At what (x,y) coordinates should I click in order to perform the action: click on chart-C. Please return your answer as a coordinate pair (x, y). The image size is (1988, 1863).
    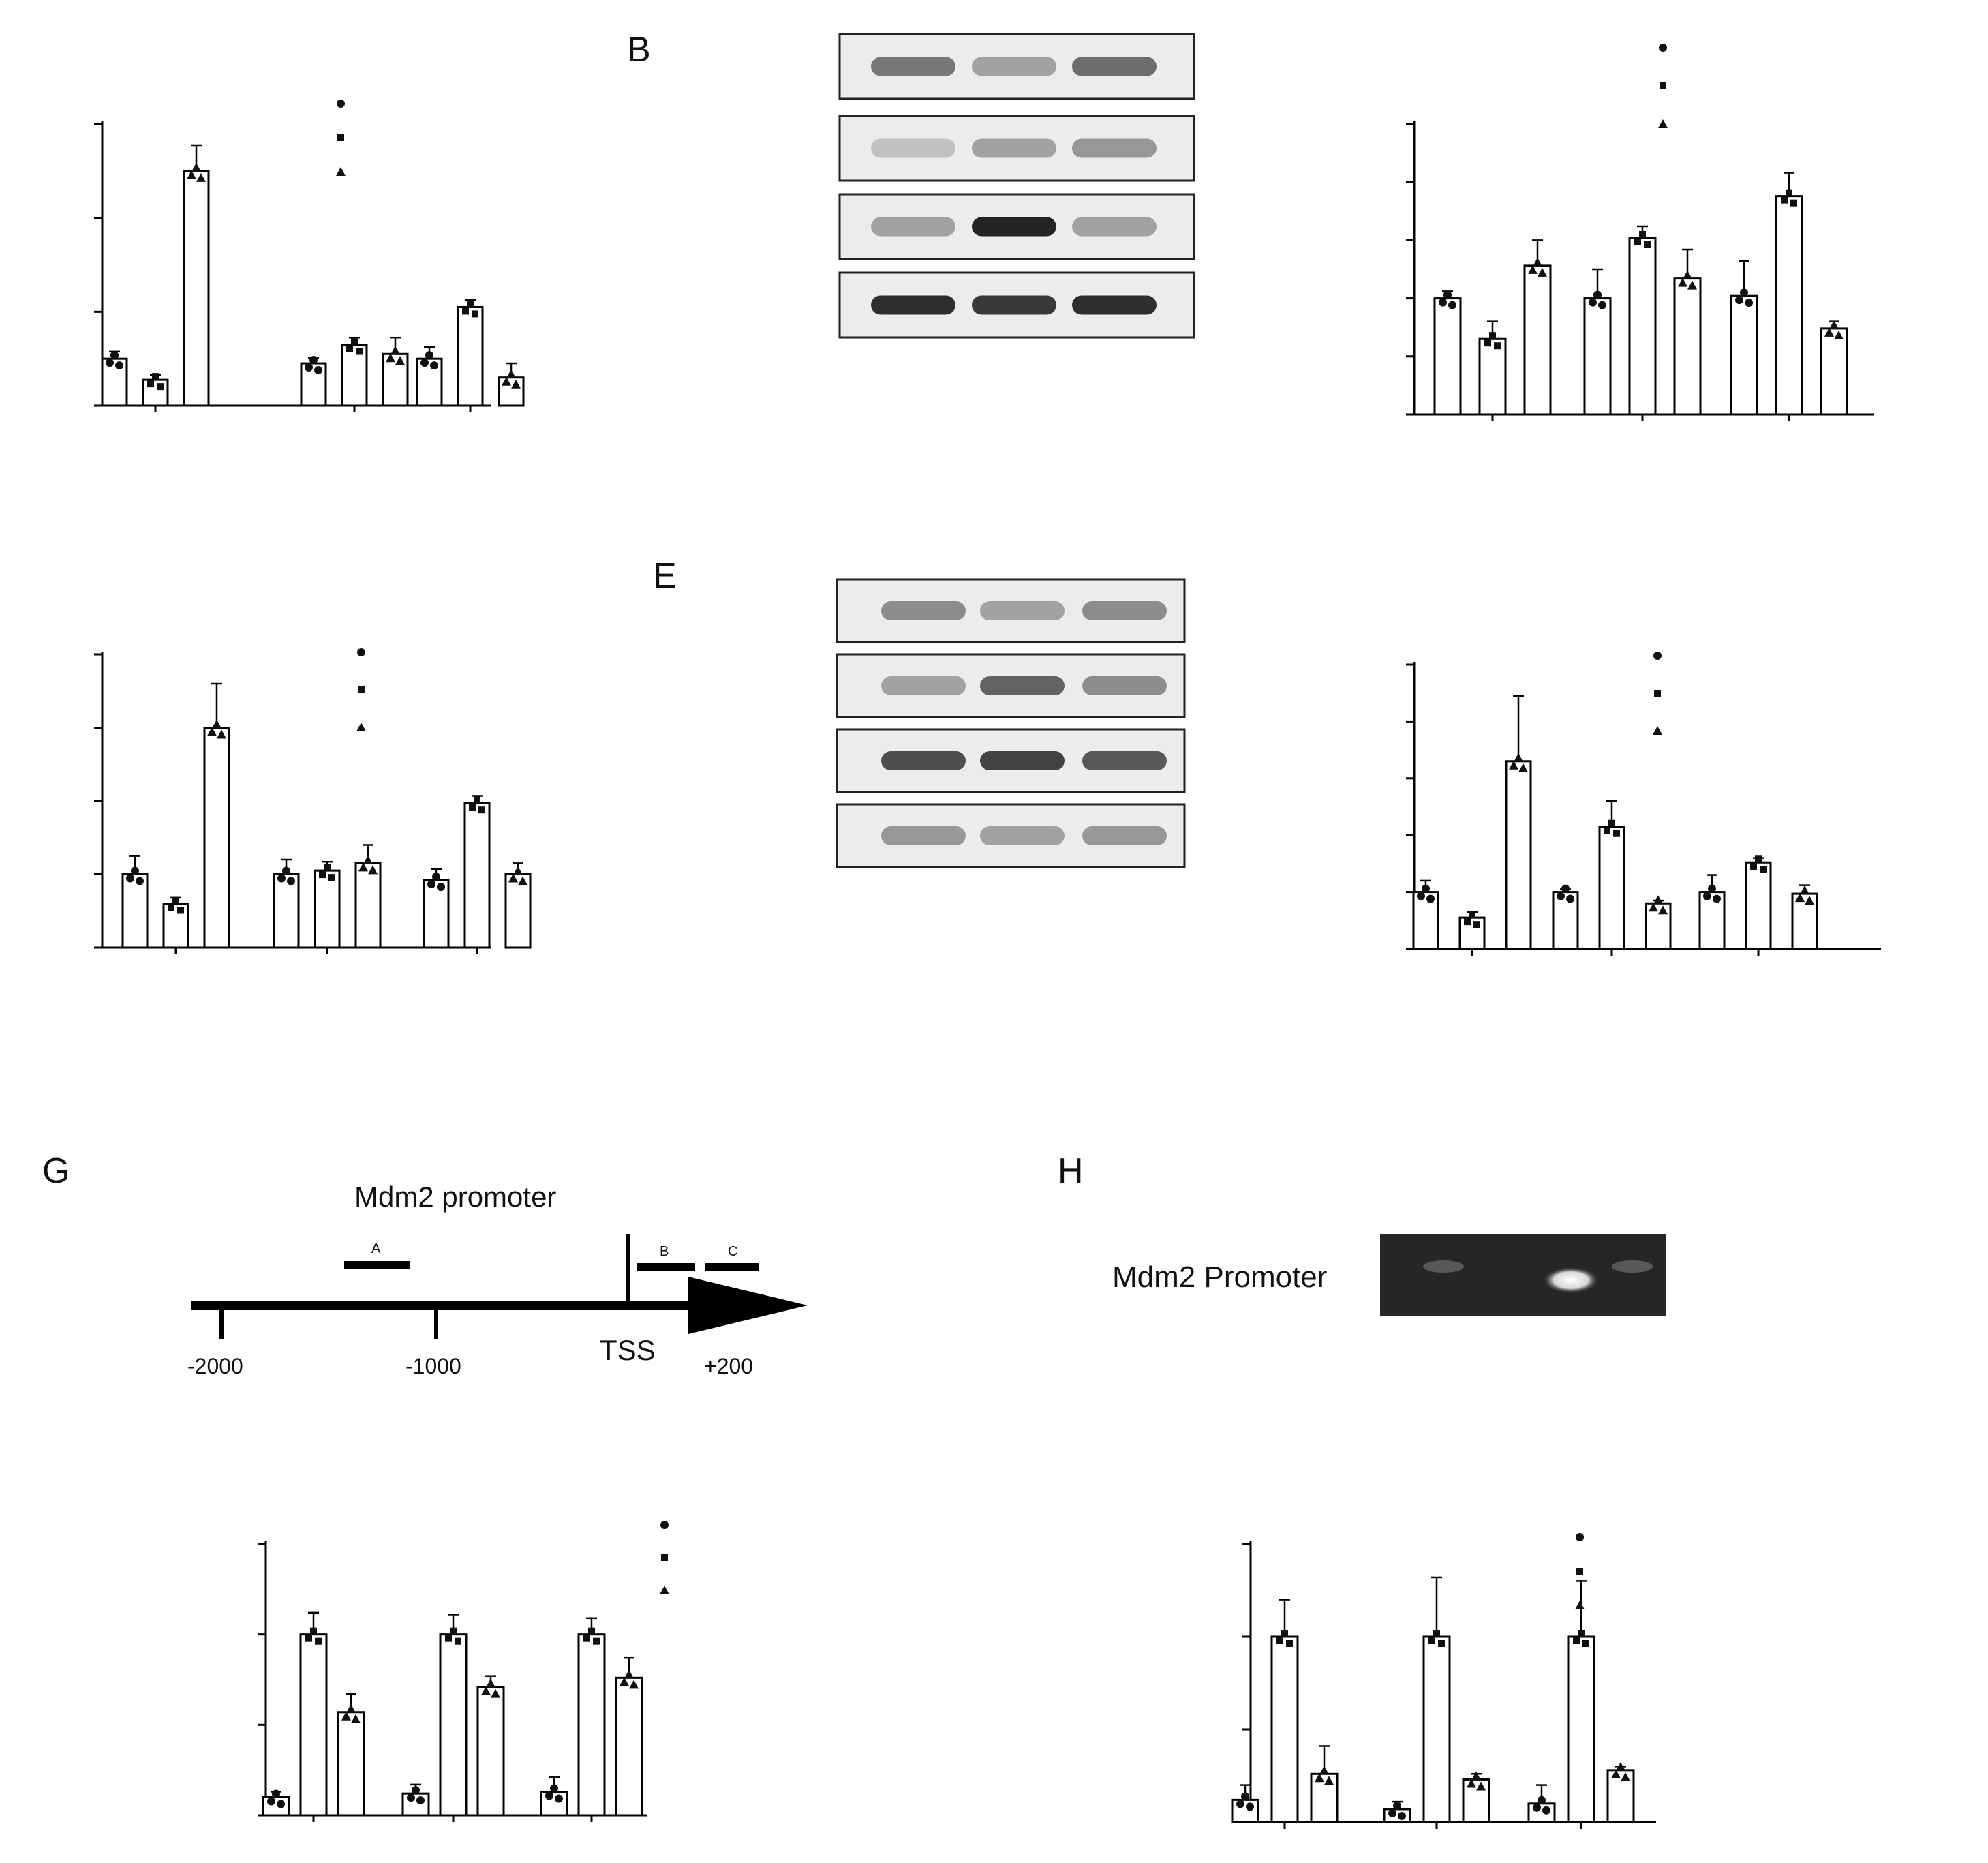
    Looking at the image, I should click on (1640, 232).